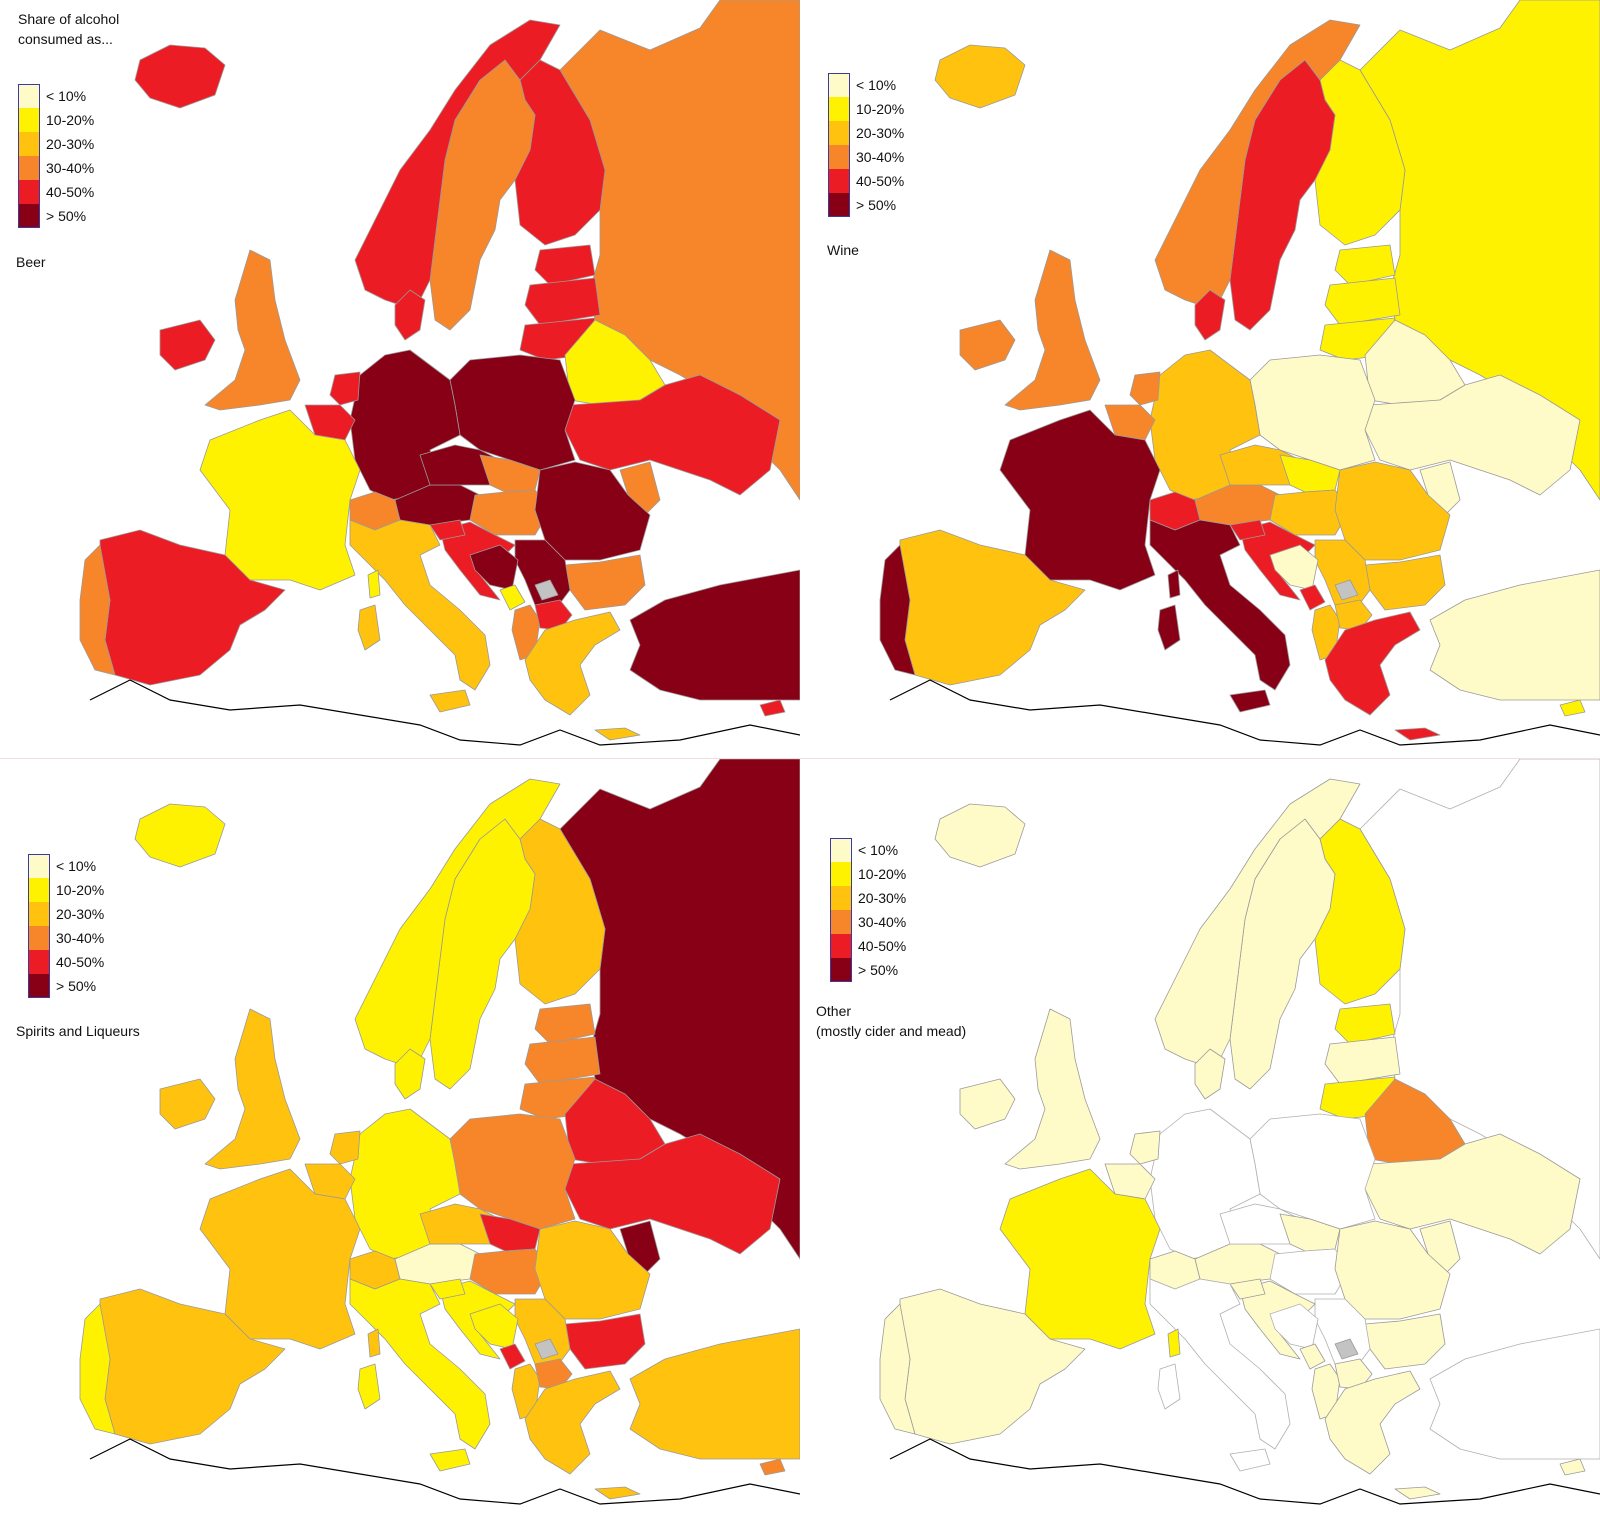 The height and width of the screenshot is (1517, 1600). I want to click on spirits-legend: < 10% 10-20% 20-30% 30-40% 40-50% > 50%, so click(66, 926).